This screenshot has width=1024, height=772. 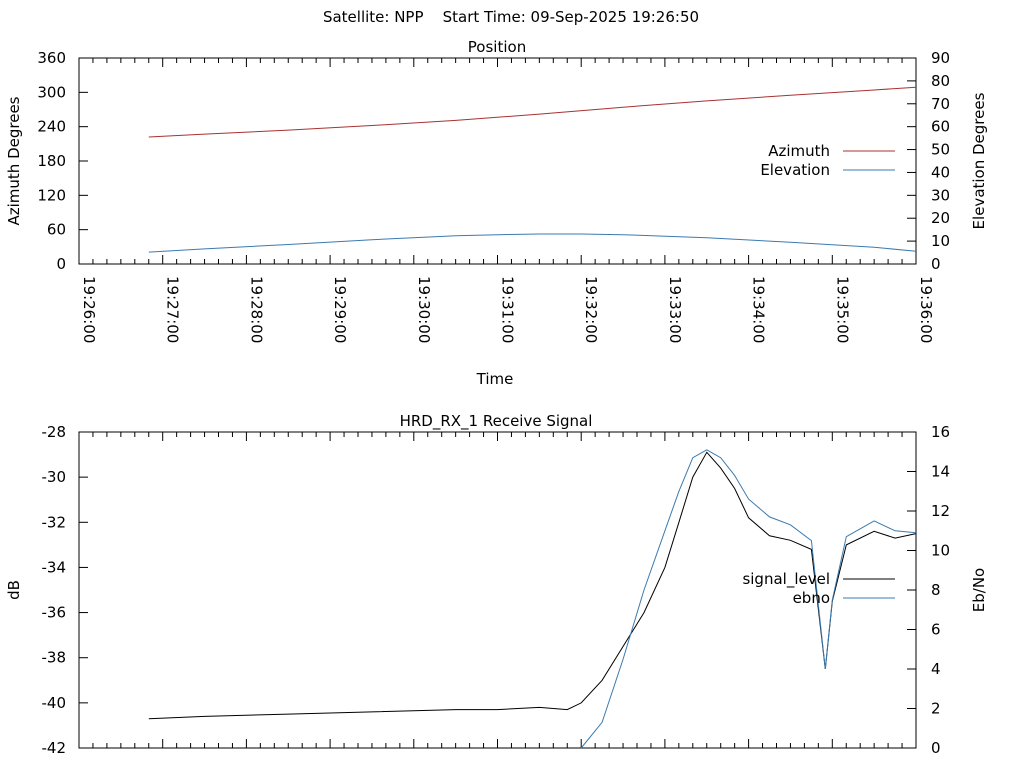 What do you see at coordinates (936, 590) in the screenshot?
I see `y2-tick-label: 8` at bounding box center [936, 590].